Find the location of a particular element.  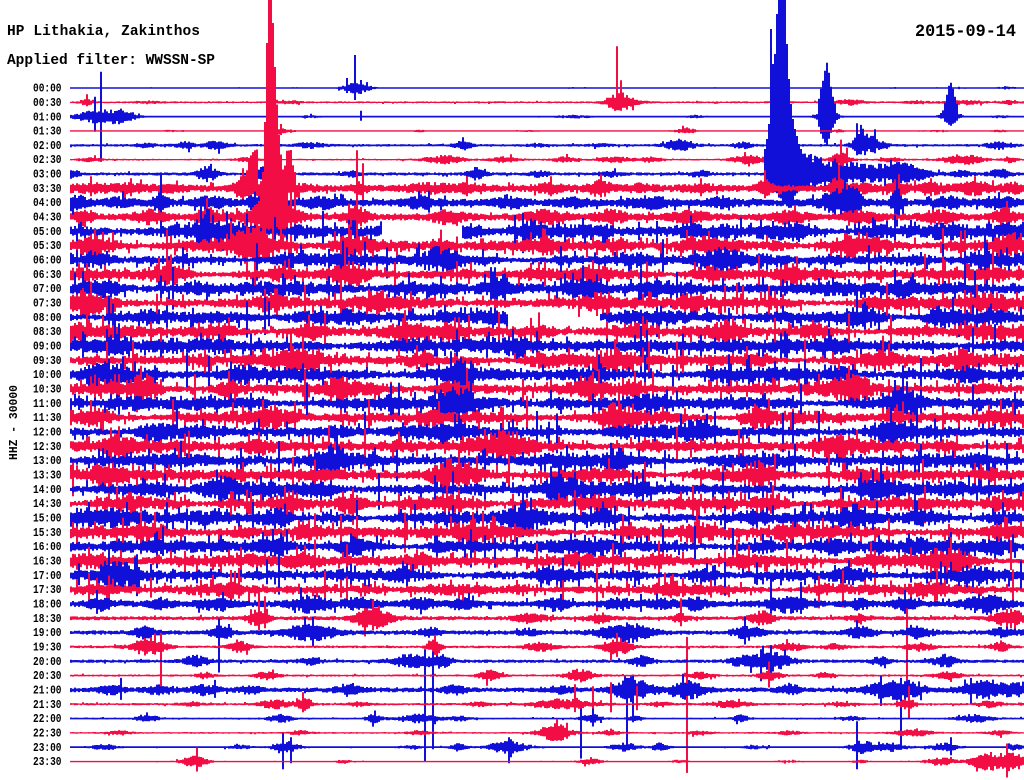

svg-text: 03:30 is located at coordinates (47, 189).